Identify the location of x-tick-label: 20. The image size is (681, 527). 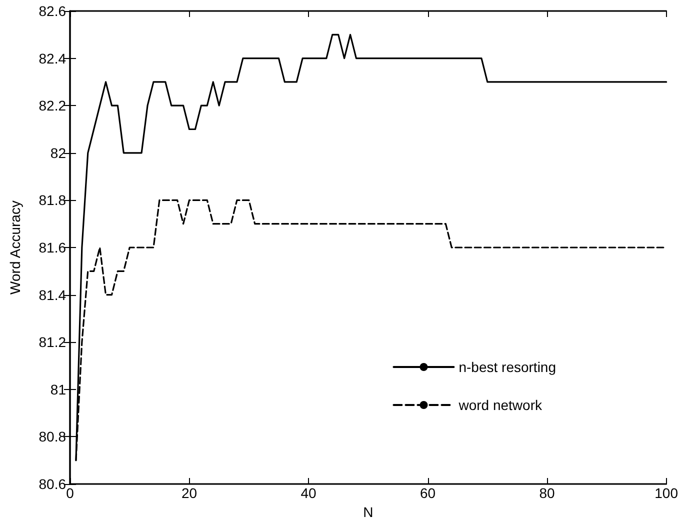
(189, 493).